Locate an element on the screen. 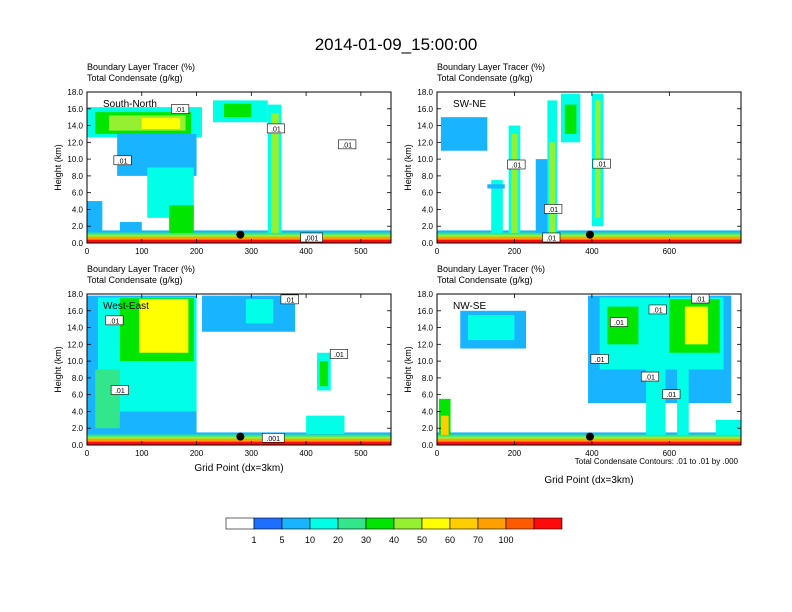 This screenshot has height=612, width=792. colorbar-level-label: 100 is located at coordinates (505, 540).